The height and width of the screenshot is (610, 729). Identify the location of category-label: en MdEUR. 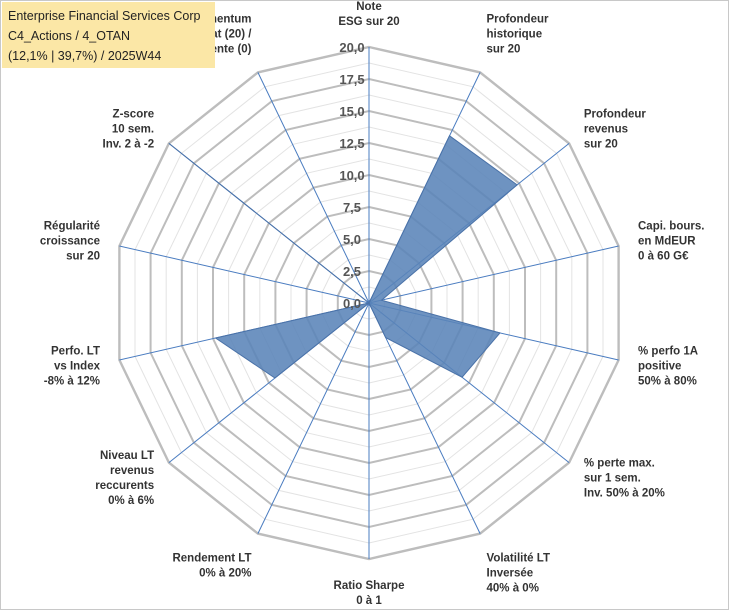
(667, 242).